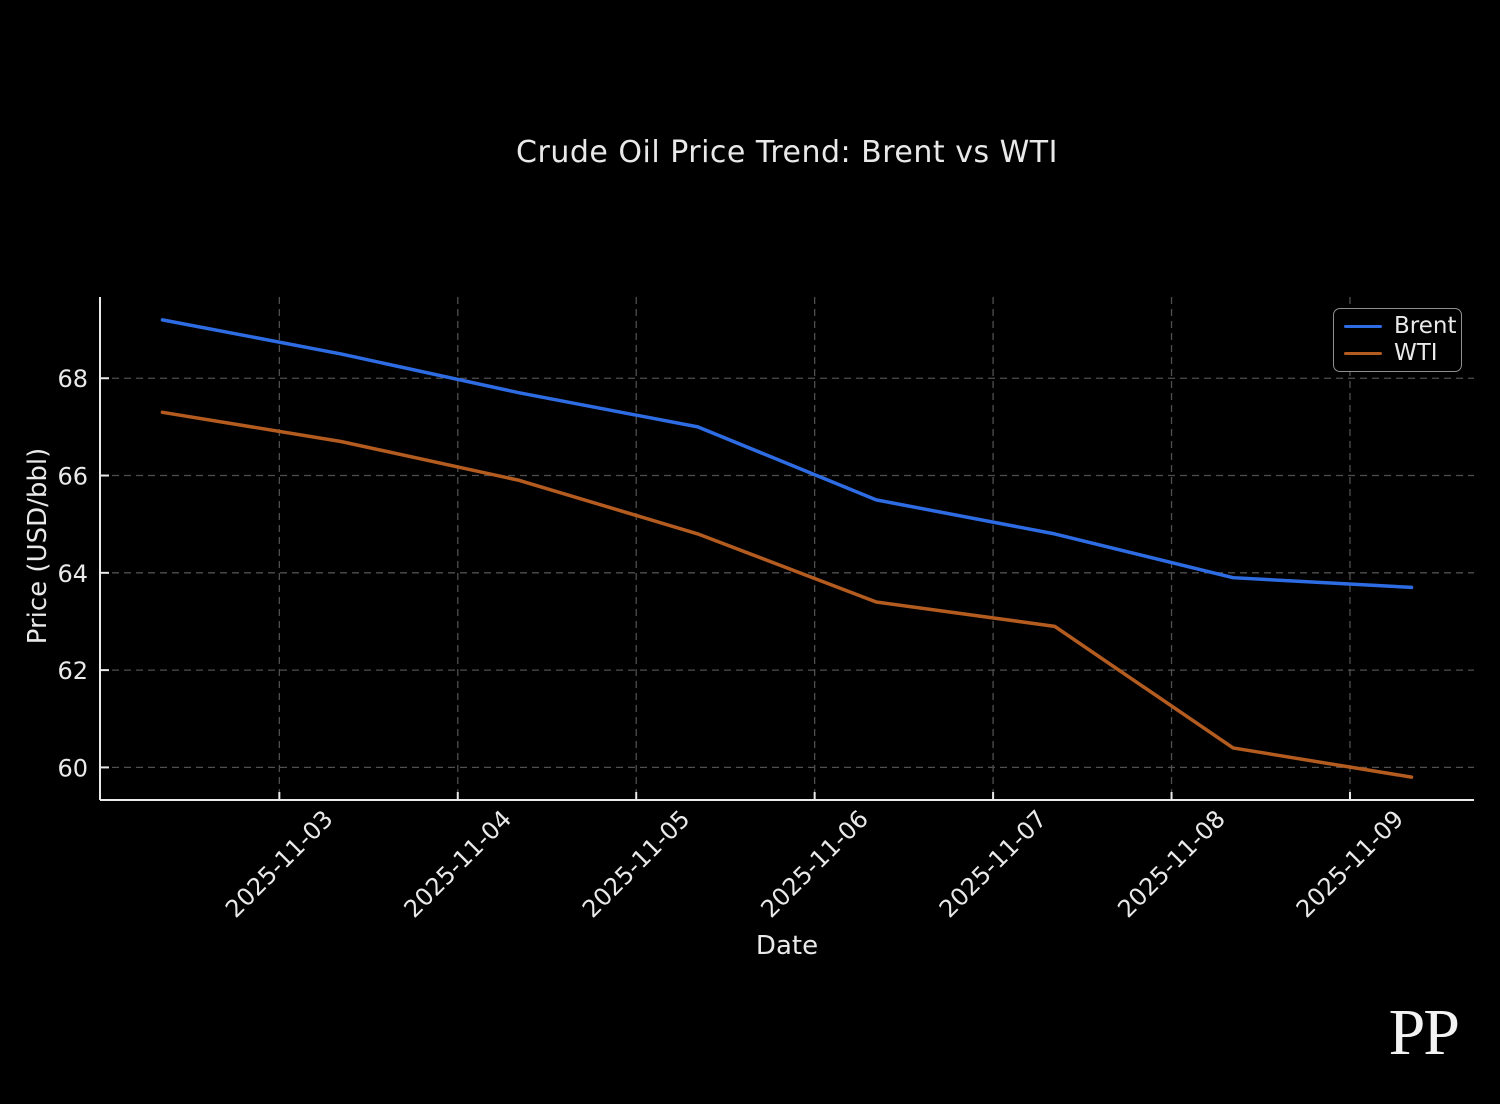 Image resolution: width=1500 pixels, height=1104 pixels. Describe the element at coordinates (993, 864) in the screenshot. I see `x-tick-label: 2025-11-07` at that location.